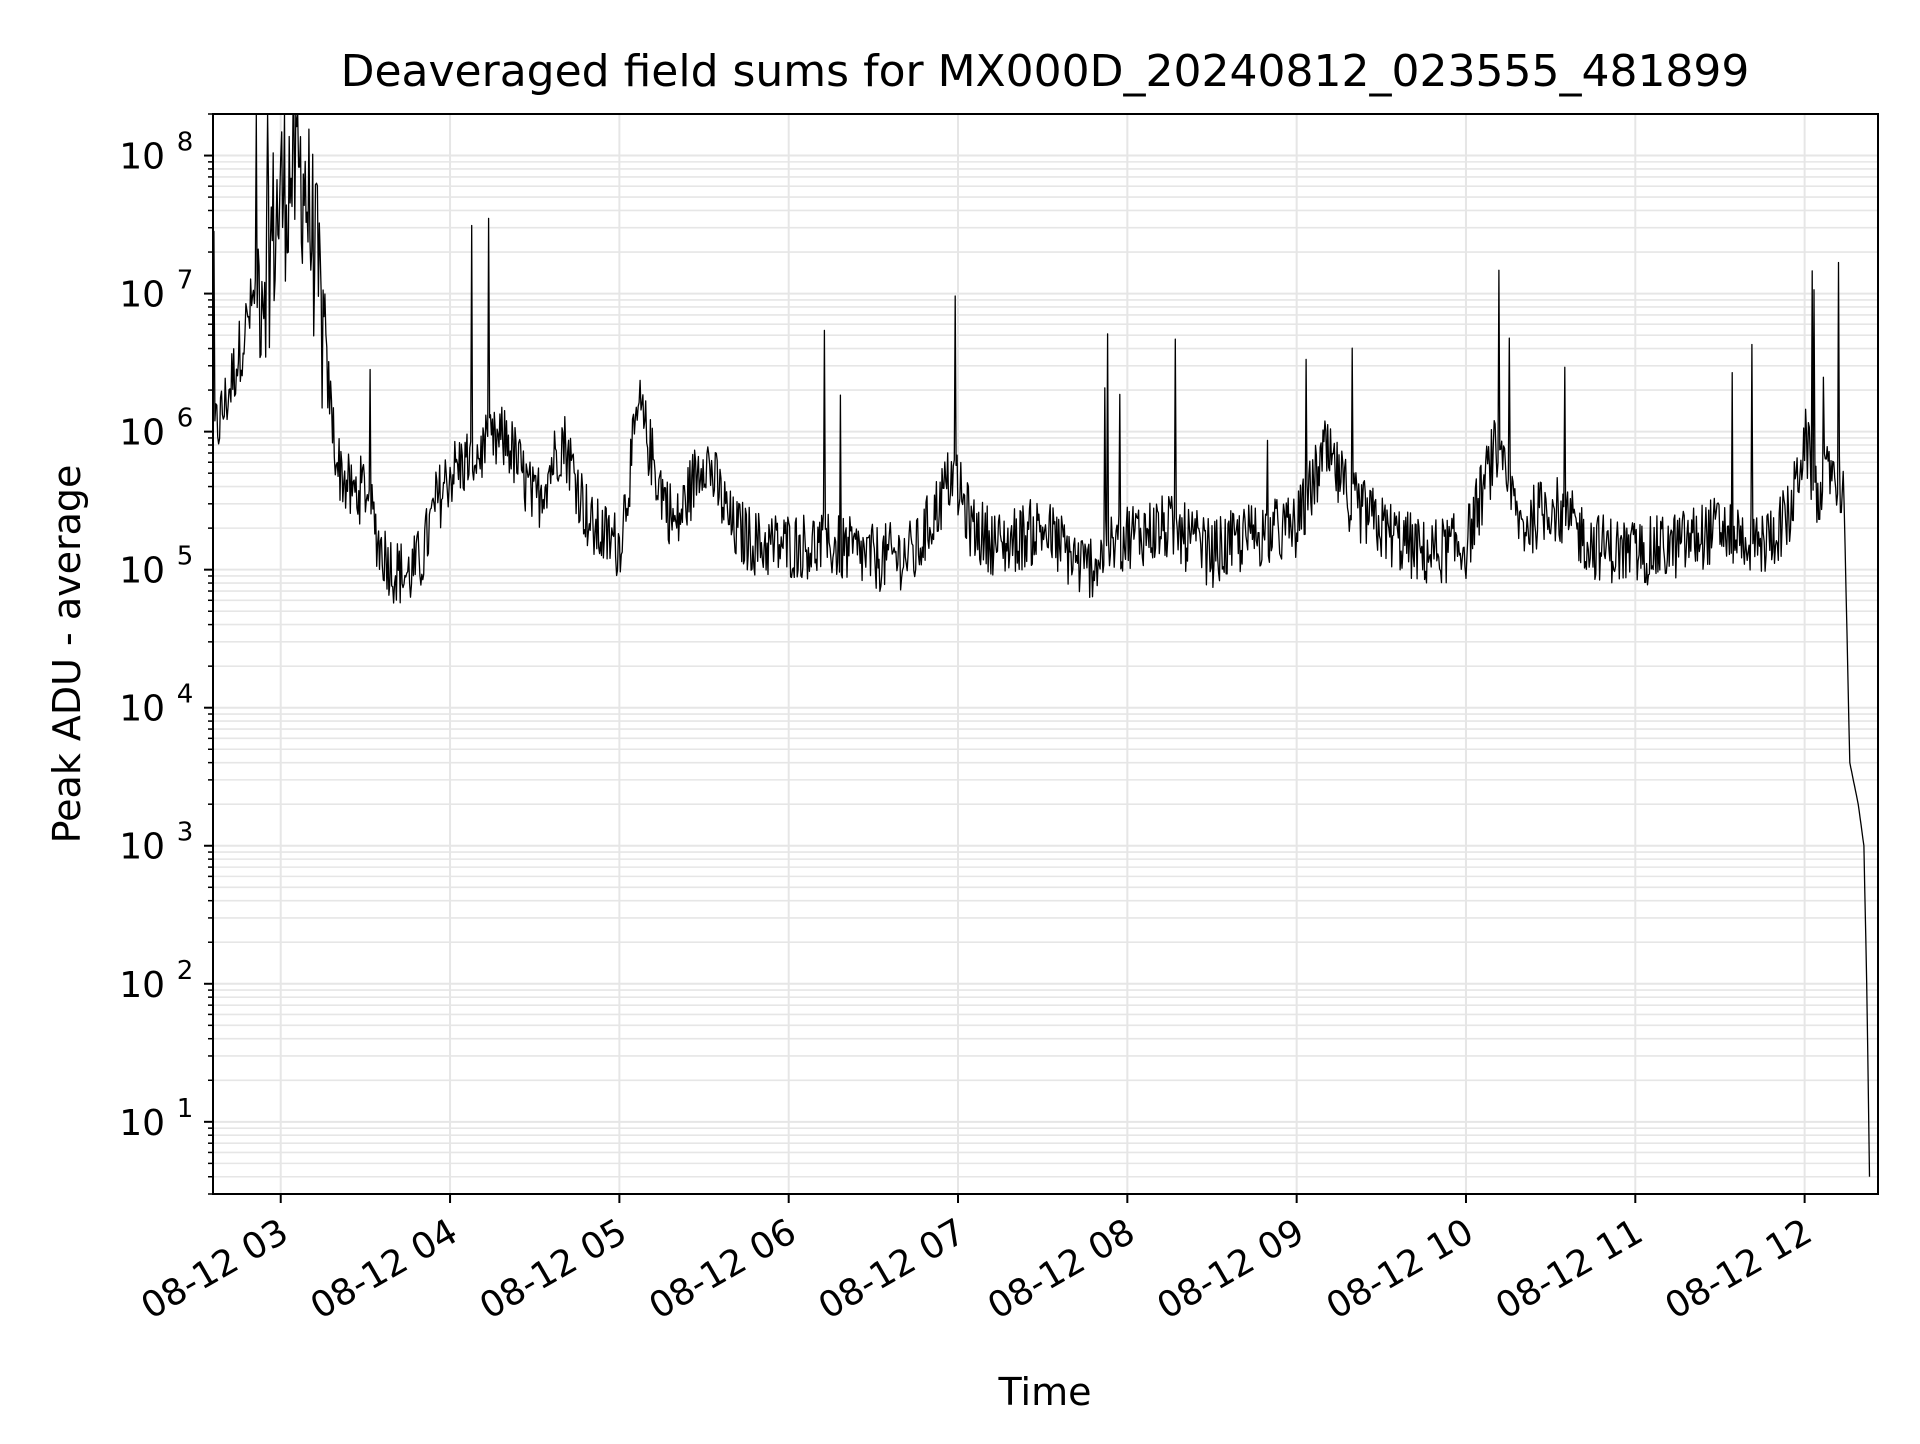 Image resolution: width=1920 pixels, height=1444 pixels. I want to click on y-tick-exponent: 1, so click(185, 1109).